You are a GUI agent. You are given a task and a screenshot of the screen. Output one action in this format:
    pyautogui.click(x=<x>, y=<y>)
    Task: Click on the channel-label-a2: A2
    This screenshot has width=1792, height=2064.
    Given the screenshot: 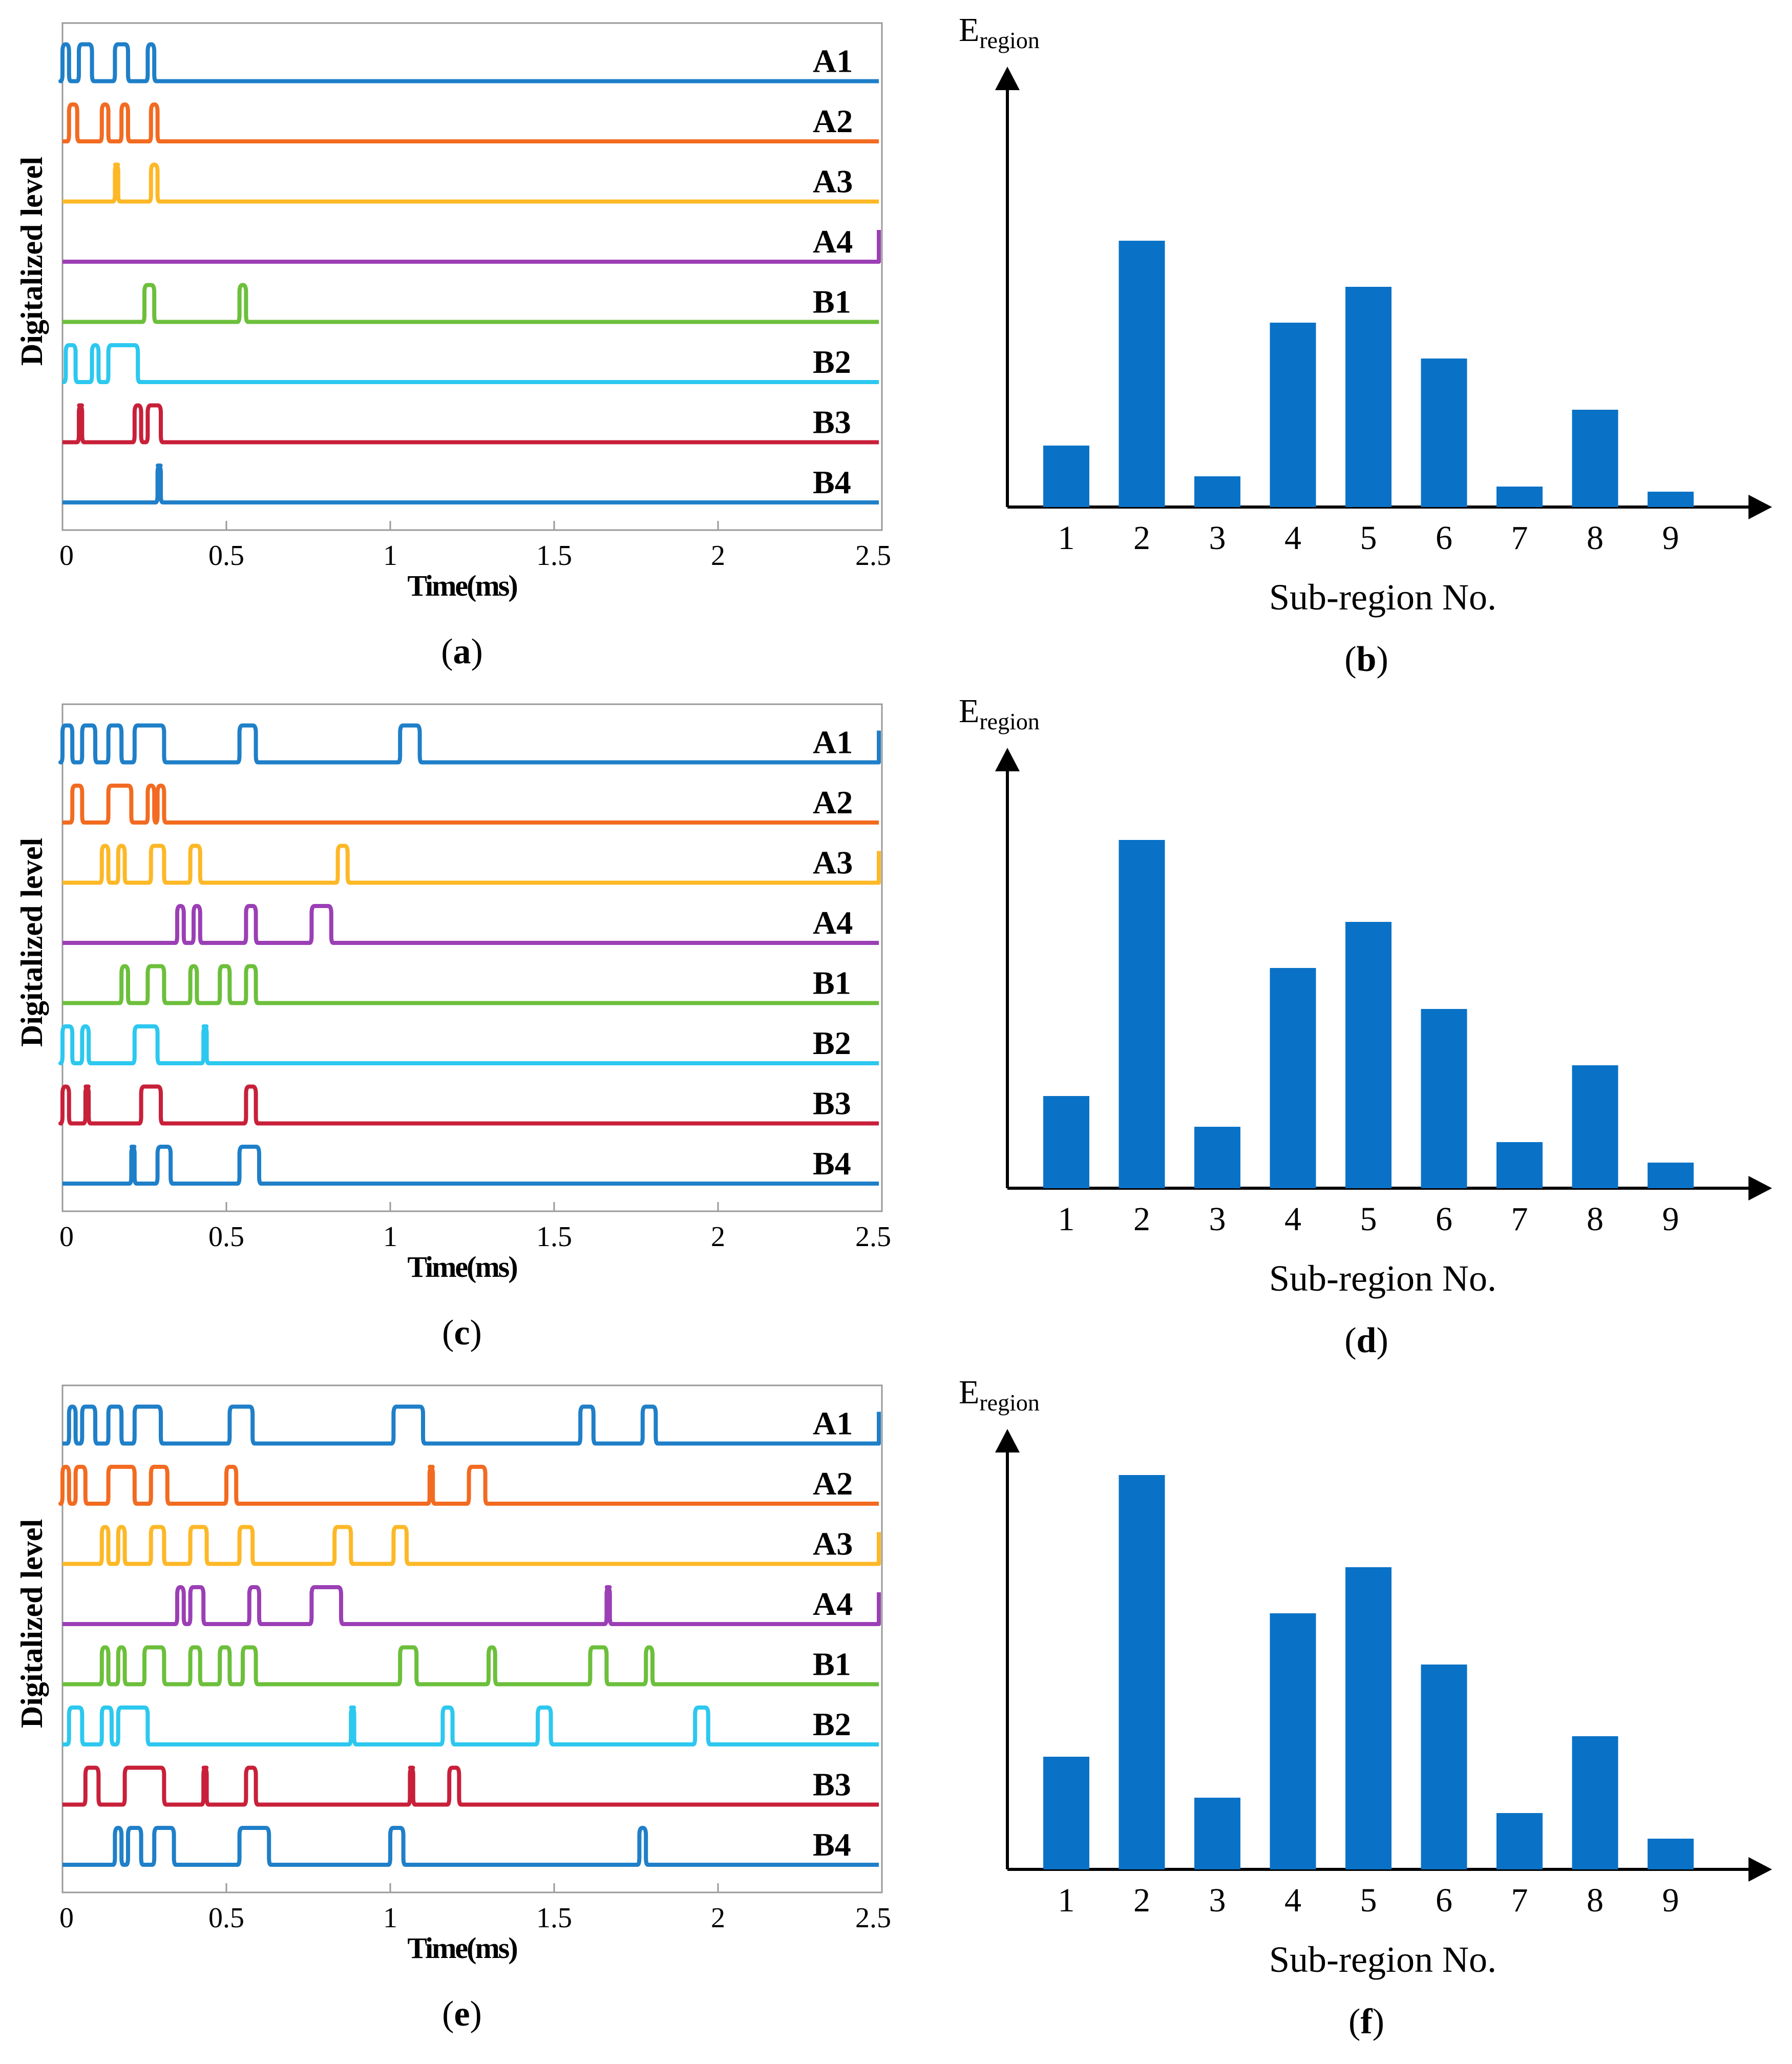 What is the action you would take?
    pyautogui.click(x=833, y=1483)
    